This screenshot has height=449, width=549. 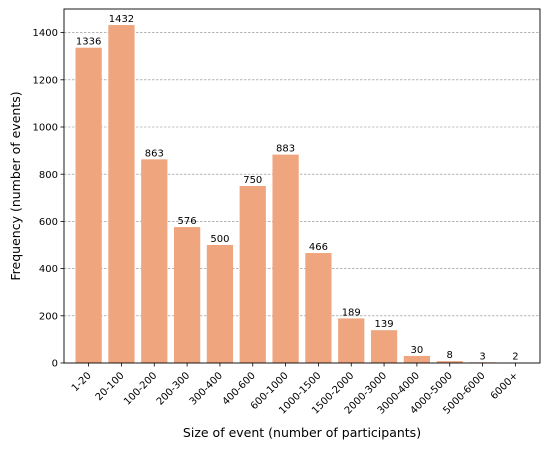 I want to click on y-axis: 0 200 400 600 800 1000 1200 1400, so click(x=48, y=199).